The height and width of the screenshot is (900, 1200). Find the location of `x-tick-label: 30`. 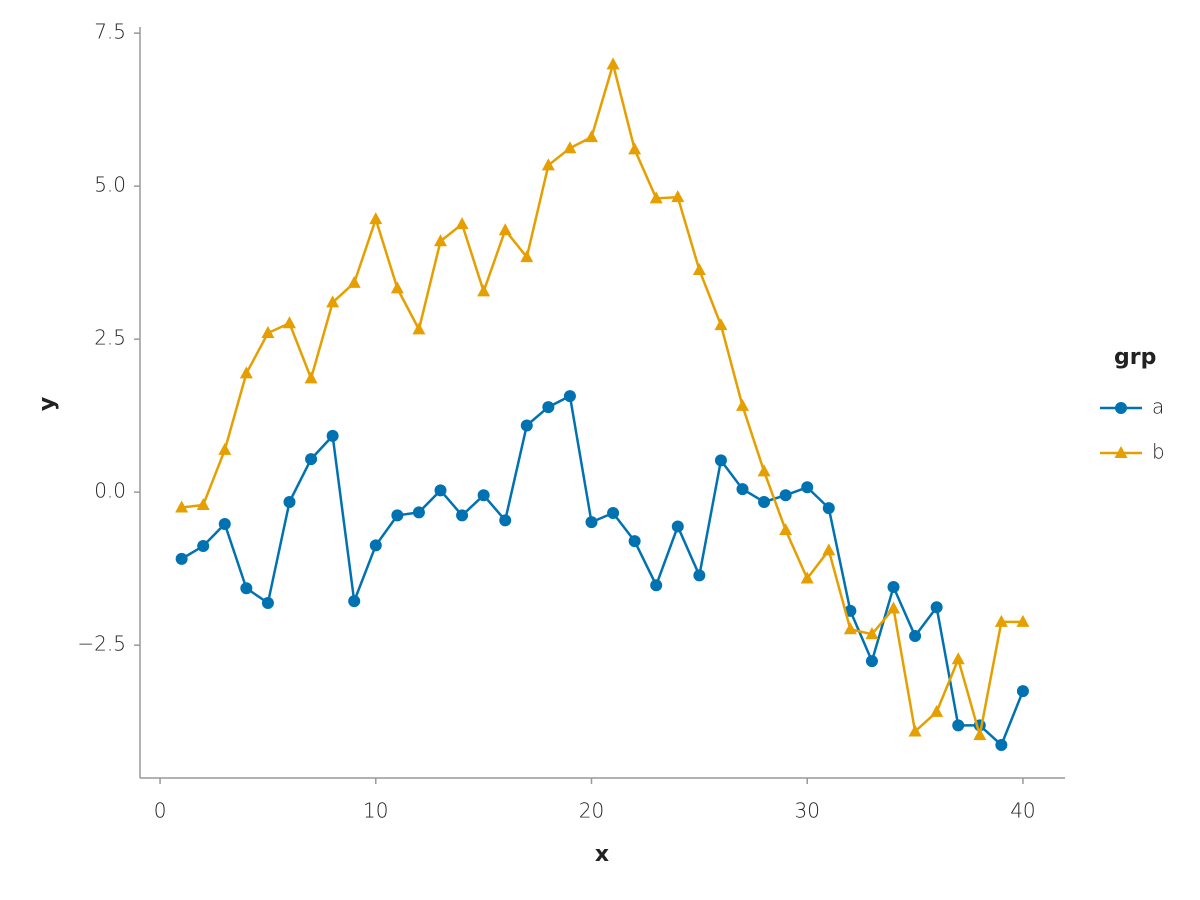

x-tick-label: 30 is located at coordinates (806, 811).